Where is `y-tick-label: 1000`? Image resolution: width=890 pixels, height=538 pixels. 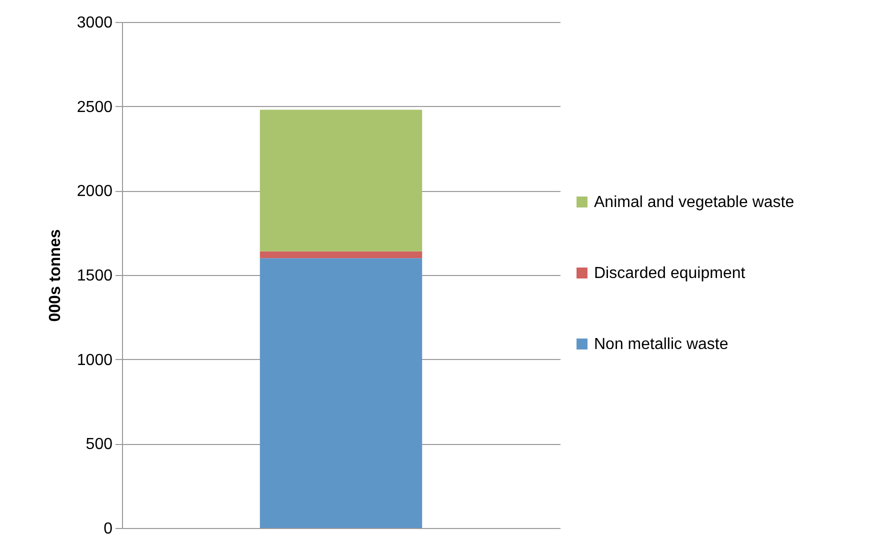 y-tick-label: 1000 is located at coordinates (94, 360).